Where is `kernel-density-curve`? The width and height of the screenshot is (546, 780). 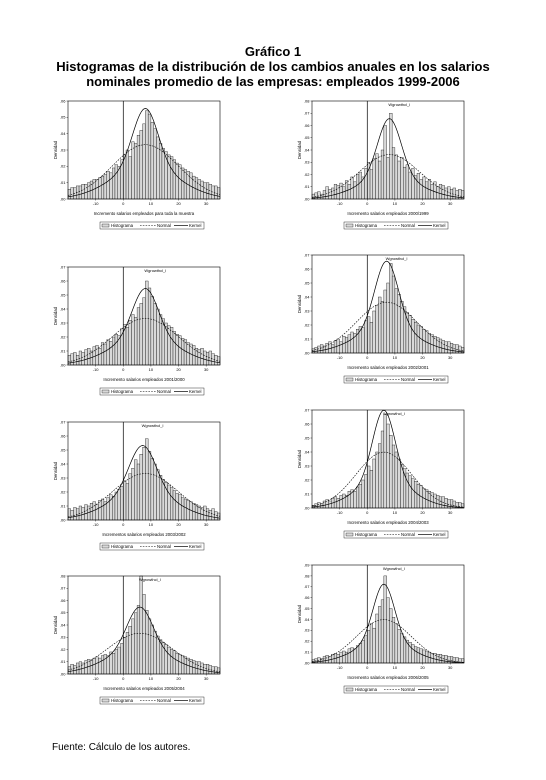 kernel-density-curve is located at coordinates (388, 158).